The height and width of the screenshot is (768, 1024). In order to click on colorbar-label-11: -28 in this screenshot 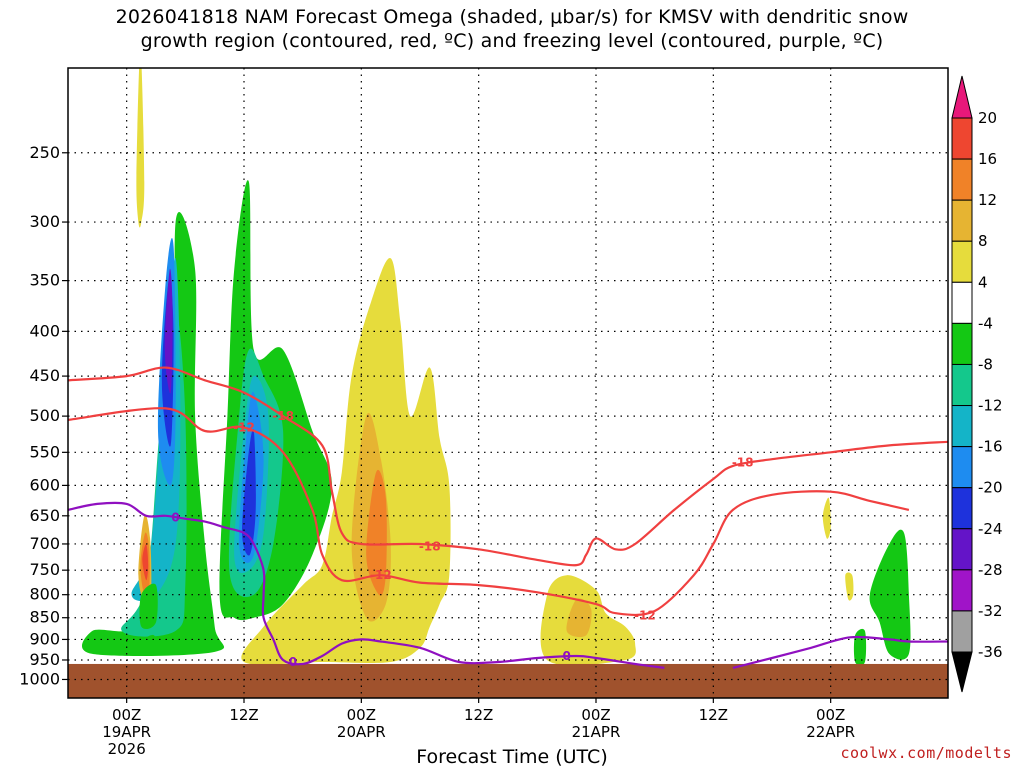, I will do `click(990, 570)`.